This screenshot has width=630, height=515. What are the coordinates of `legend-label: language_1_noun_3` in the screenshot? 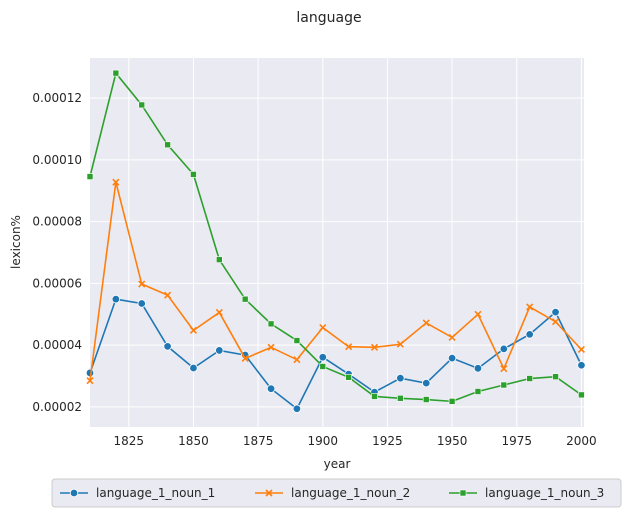 It's located at (544, 493).